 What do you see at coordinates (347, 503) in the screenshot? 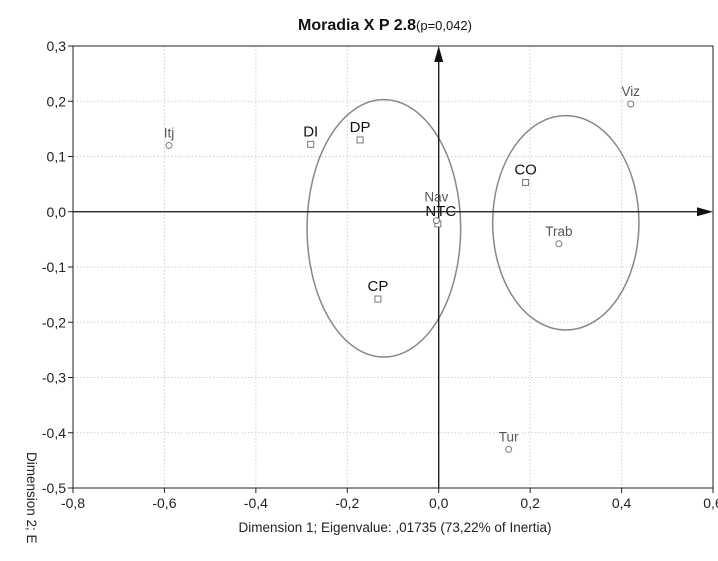
I see `x-tick-label: -0,2` at bounding box center [347, 503].